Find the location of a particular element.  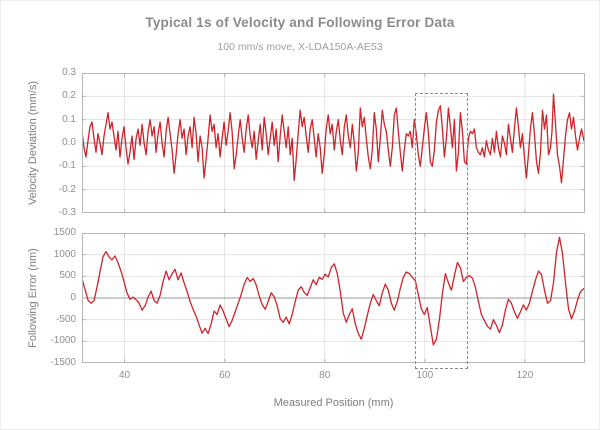

y-tick-label: 1500 is located at coordinates (64, 232).